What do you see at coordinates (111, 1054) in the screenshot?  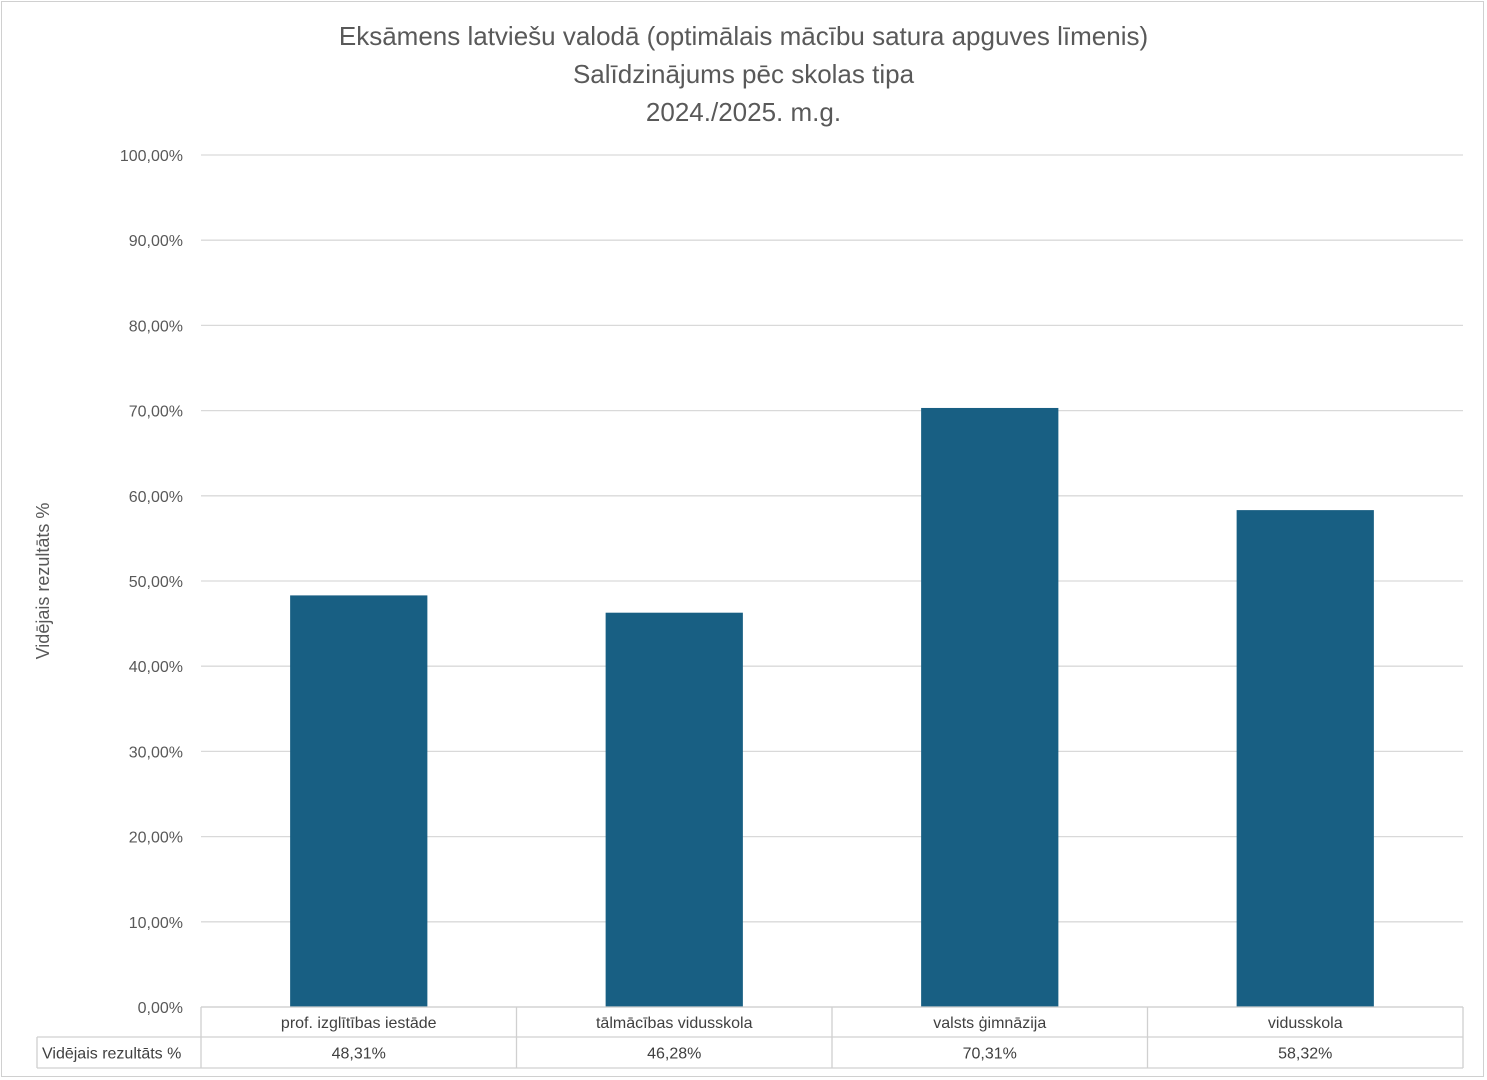 I see `series-name-label: Vidējais rezultāts %` at bounding box center [111, 1054].